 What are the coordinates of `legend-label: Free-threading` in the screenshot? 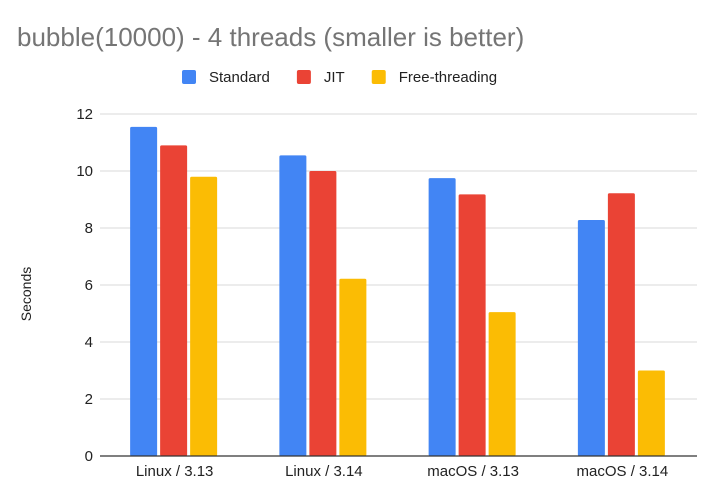 It's located at (448, 77).